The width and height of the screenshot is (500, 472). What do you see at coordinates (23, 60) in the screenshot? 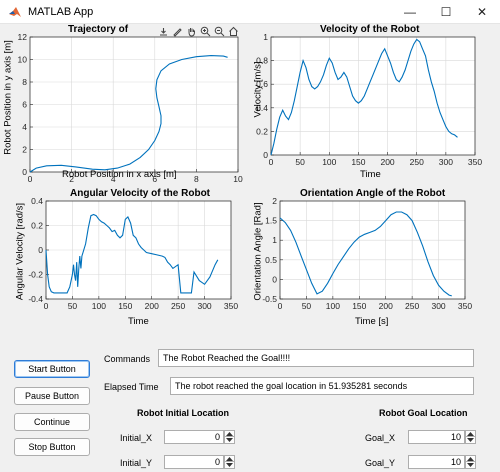
I see `y-tick-label: 10` at bounding box center [23, 60].